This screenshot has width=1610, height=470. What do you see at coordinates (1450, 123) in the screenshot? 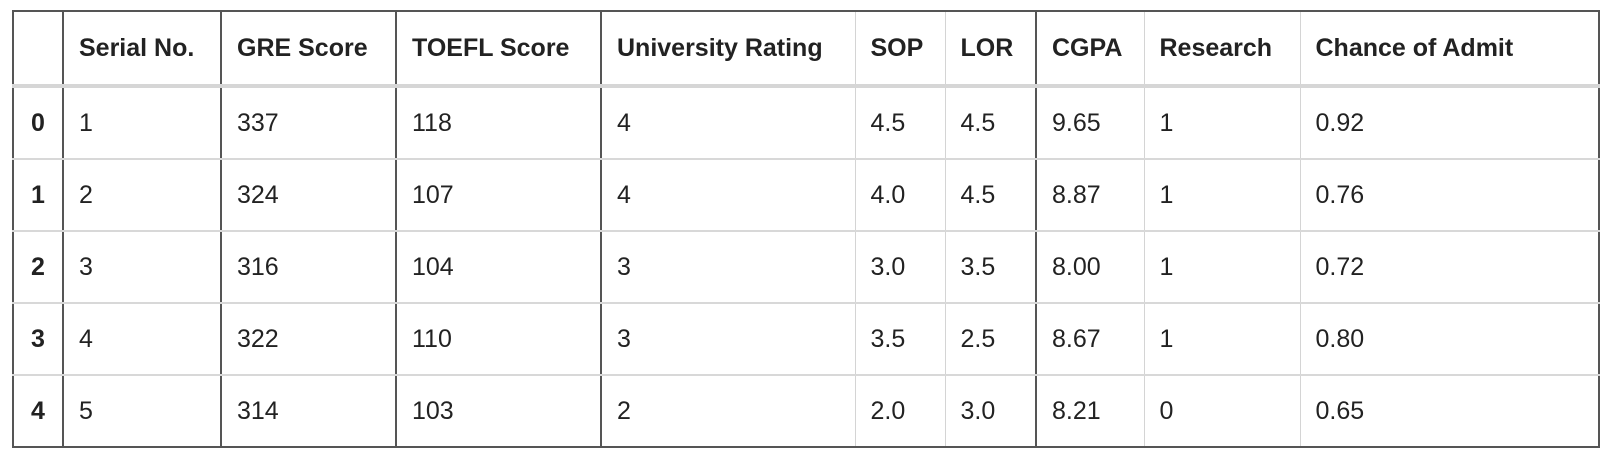
I see `cell-chance-of-admit: 0.92` at bounding box center [1450, 123].